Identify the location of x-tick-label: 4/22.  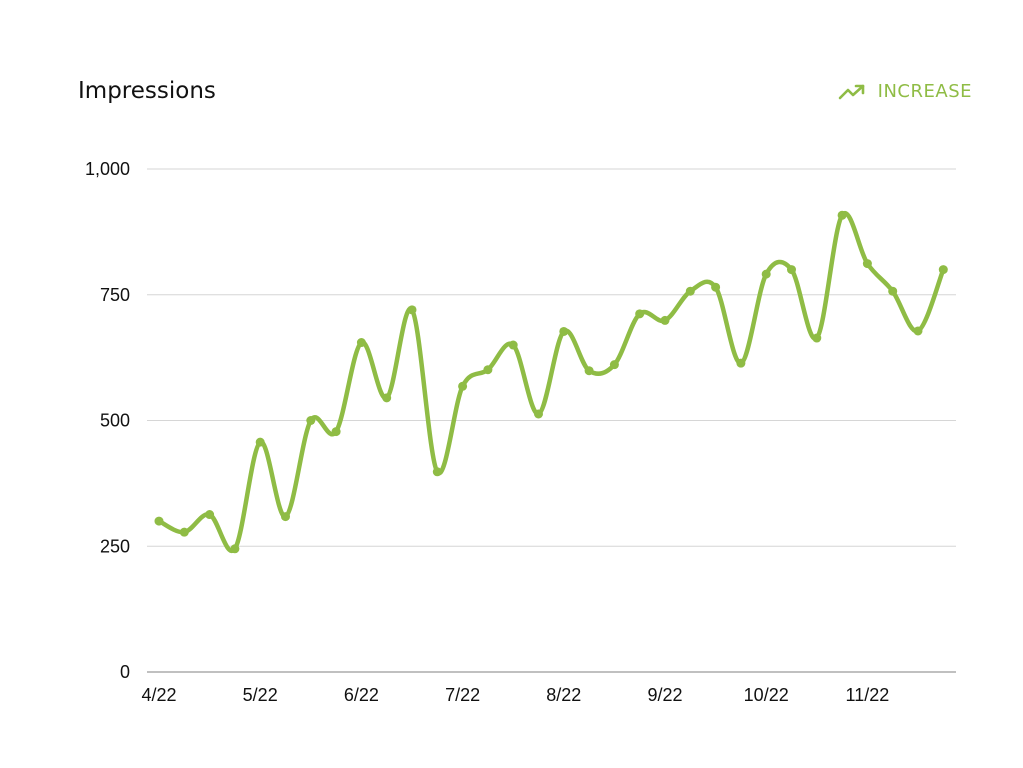
(158, 695).